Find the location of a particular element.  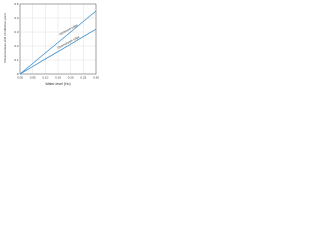

x-tick-label: 0.00 is located at coordinates (20, 77).